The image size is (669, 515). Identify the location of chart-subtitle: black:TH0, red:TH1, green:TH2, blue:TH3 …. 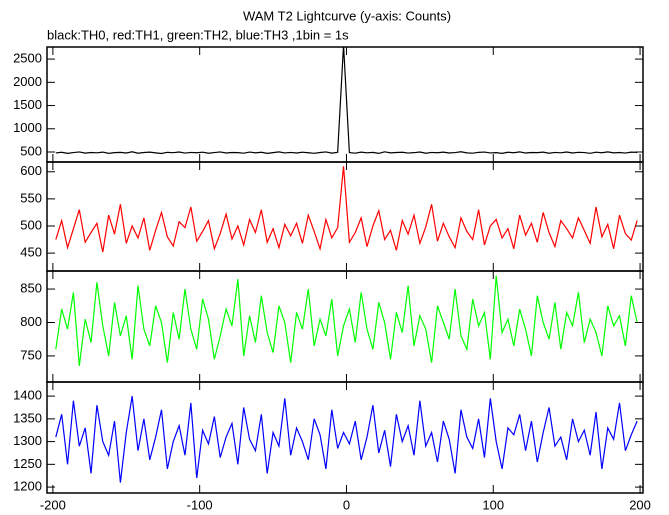
(198, 34).